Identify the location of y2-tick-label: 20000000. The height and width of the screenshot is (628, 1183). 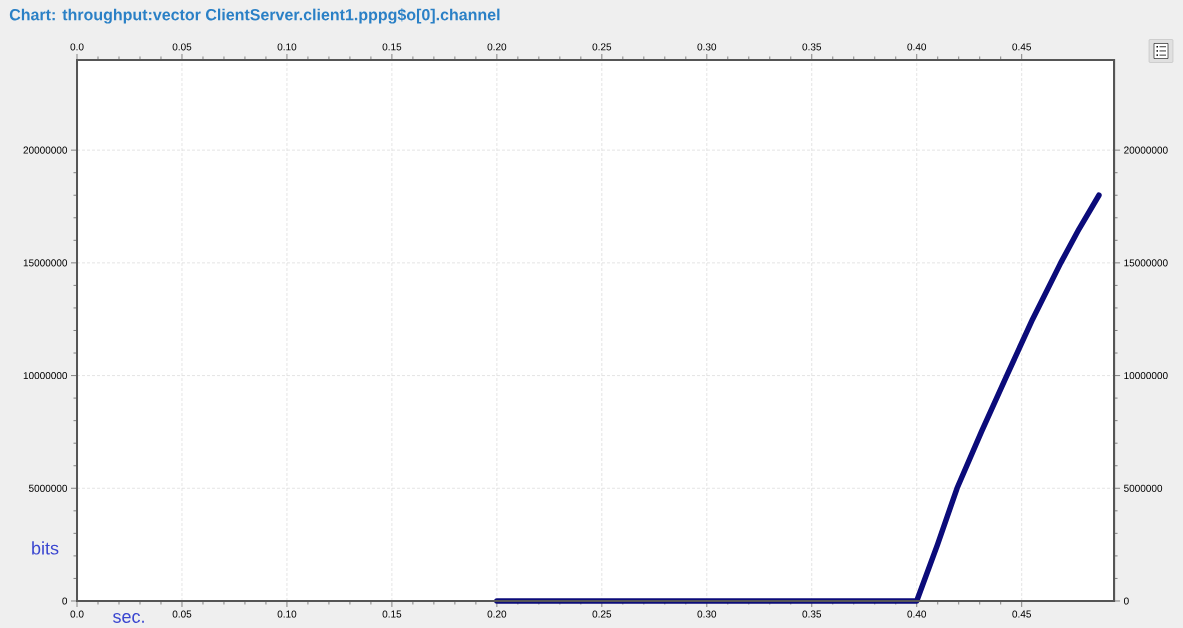
(1146, 150).